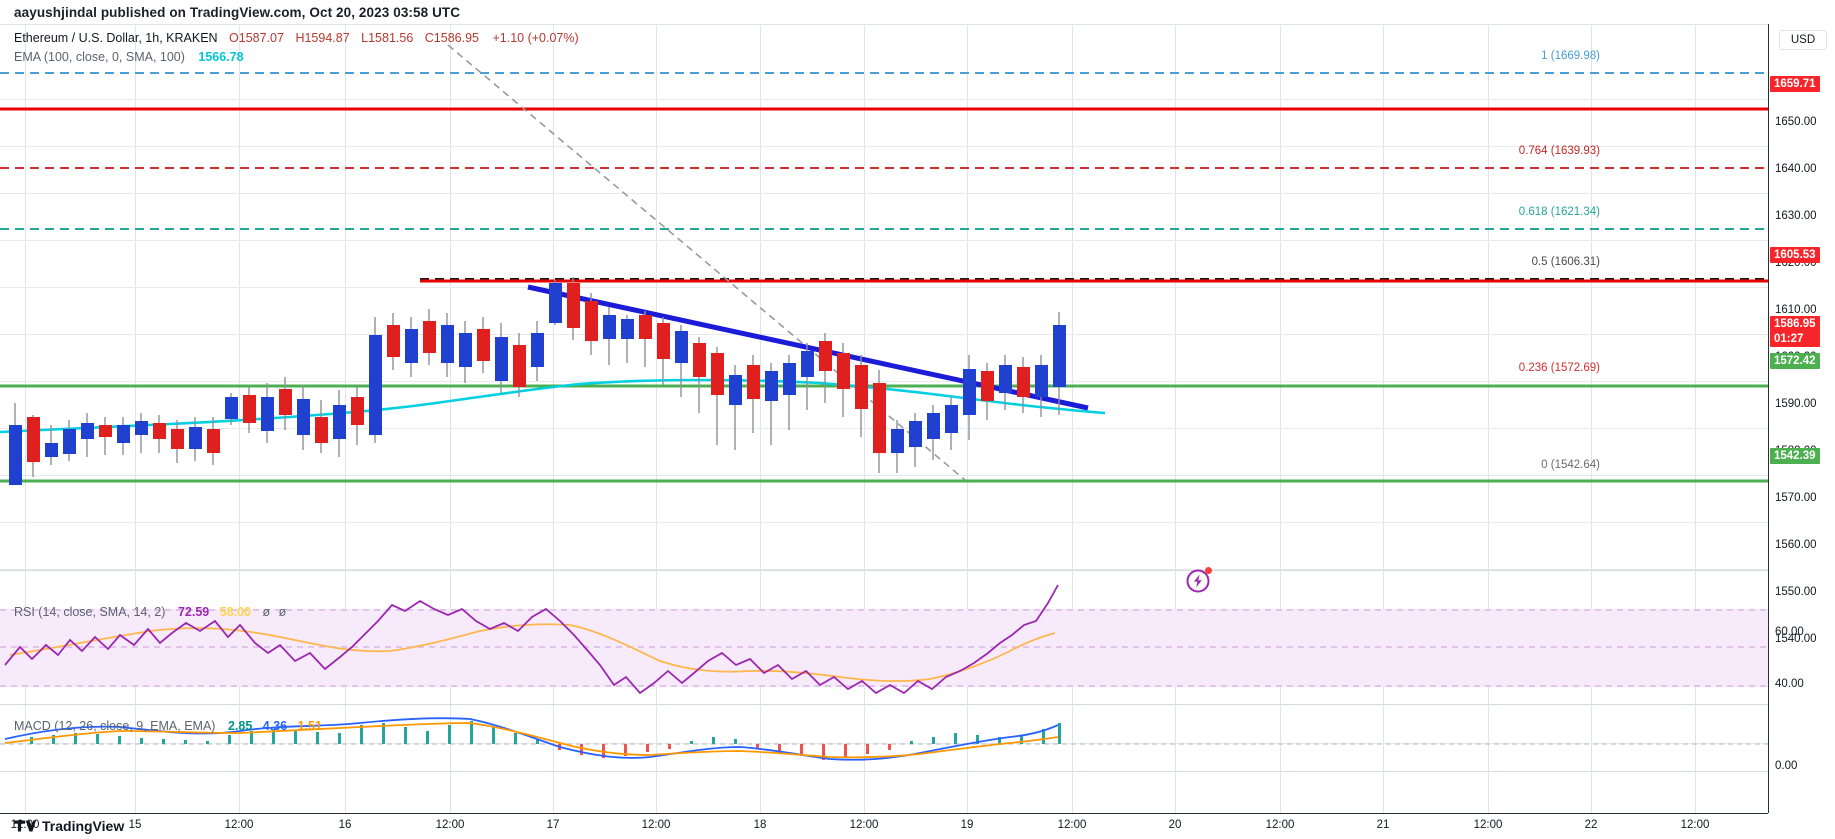 Image resolution: width=1835 pixels, height=839 pixels. I want to click on price-badge-countdown: 01:27, so click(1789, 339).